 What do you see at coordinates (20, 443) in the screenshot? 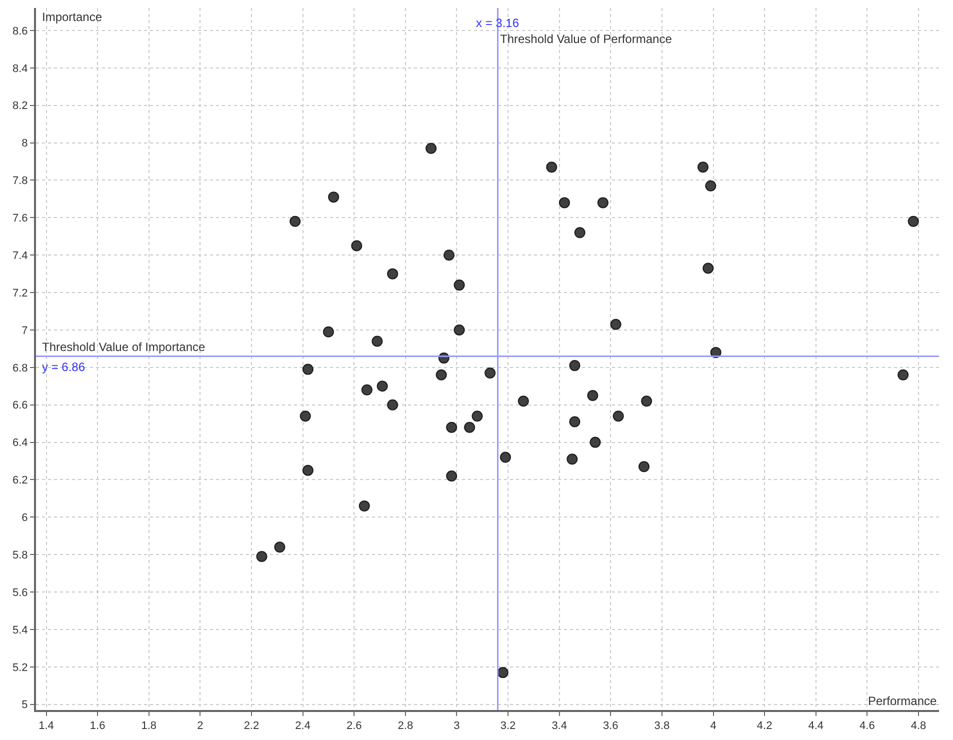
I see `y-tick-label: 6.4` at bounding box center [20, 443].